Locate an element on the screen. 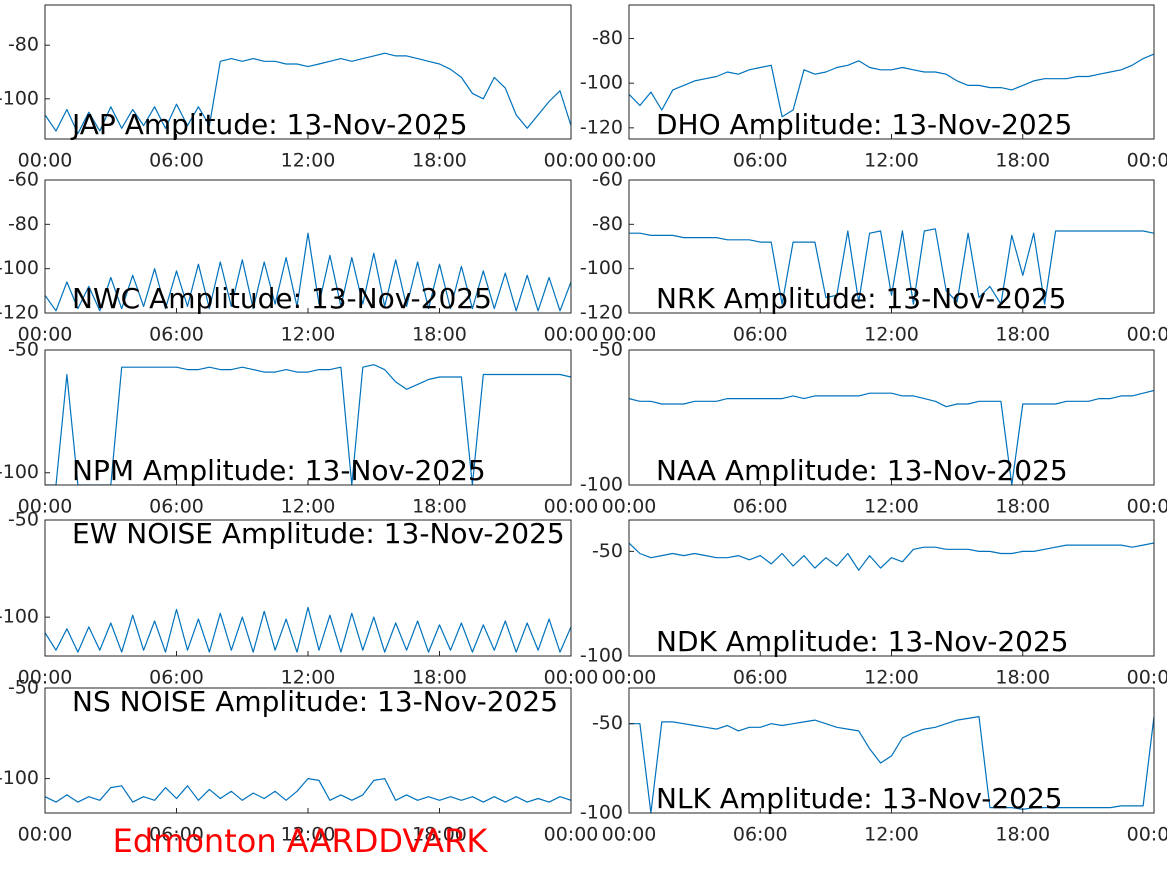 The image size is (1167, 875). panel-title: NDK Amplitude: 13-Nov-2025 is located at coordinates (862, 641).